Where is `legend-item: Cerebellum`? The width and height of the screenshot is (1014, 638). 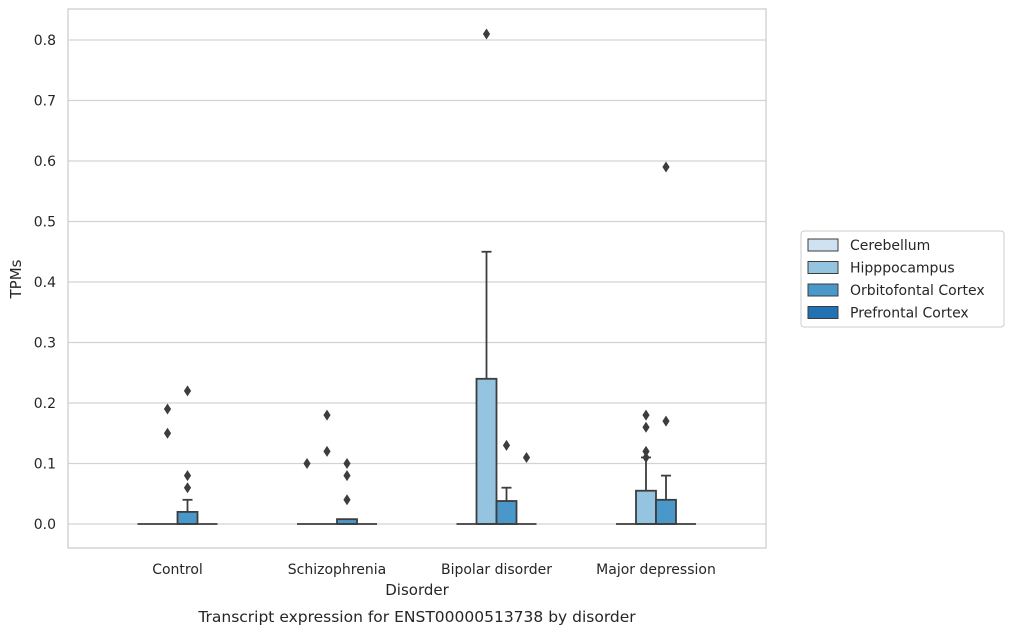 legend-item: Cerebellum is located at coordinates (868, 246).